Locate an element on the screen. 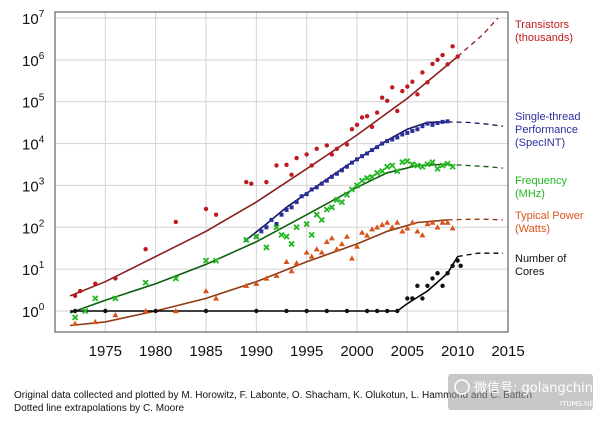 Image resolution: width=603 pixels, height=421 pixels. y-tick-label: 10⁰ is located at coordinates (33, 311).